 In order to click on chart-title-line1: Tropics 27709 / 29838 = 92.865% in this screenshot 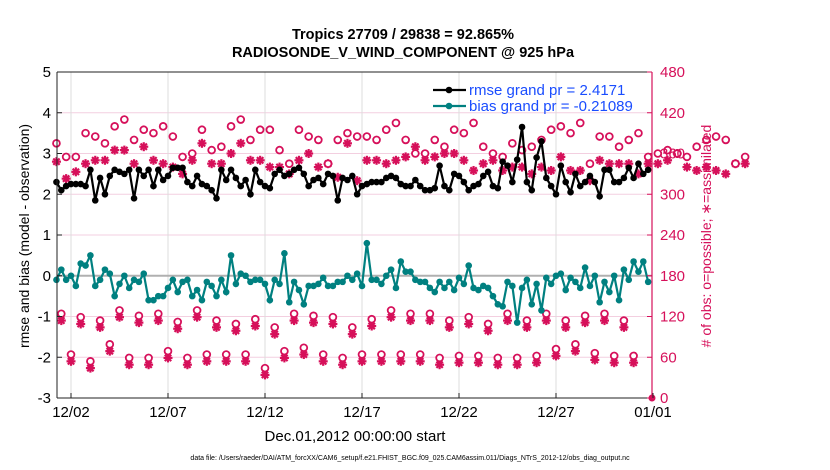, I will do `click(403, 35)`.